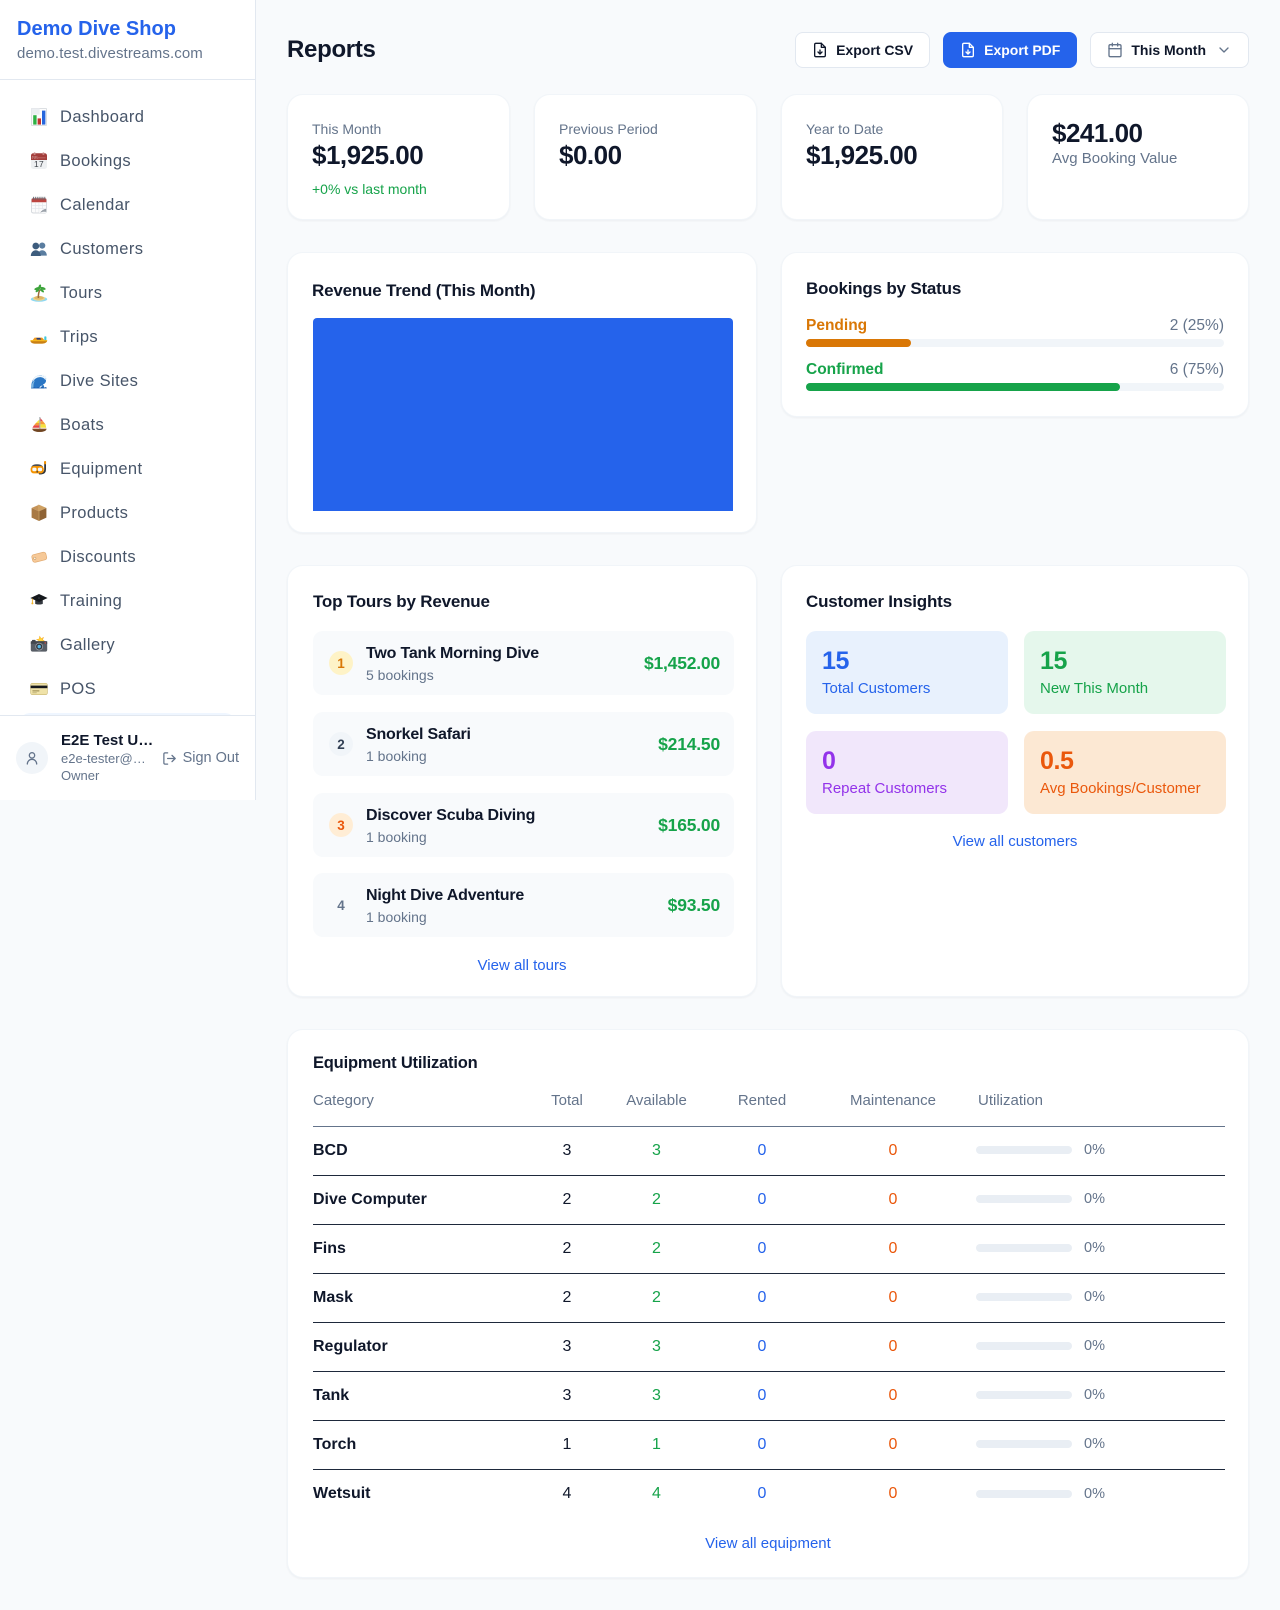  What do you see at coordinates (39, 164) in the screenshot?
I see `svg-text: 17` at bounding box center [39, 164].